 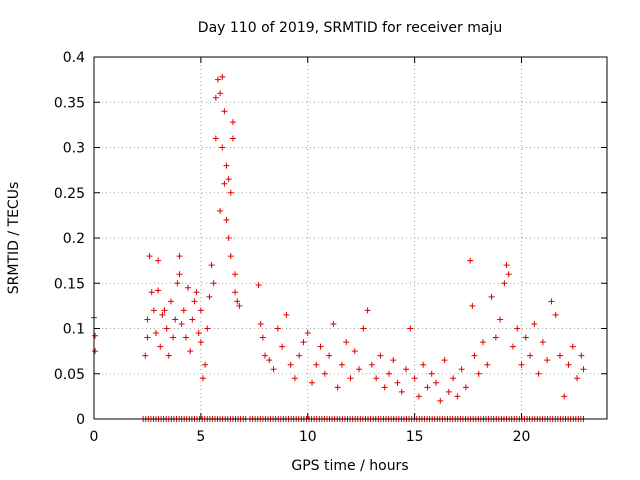 I want to click on y-tick-label: 0.2, so click(x=74, y=239).